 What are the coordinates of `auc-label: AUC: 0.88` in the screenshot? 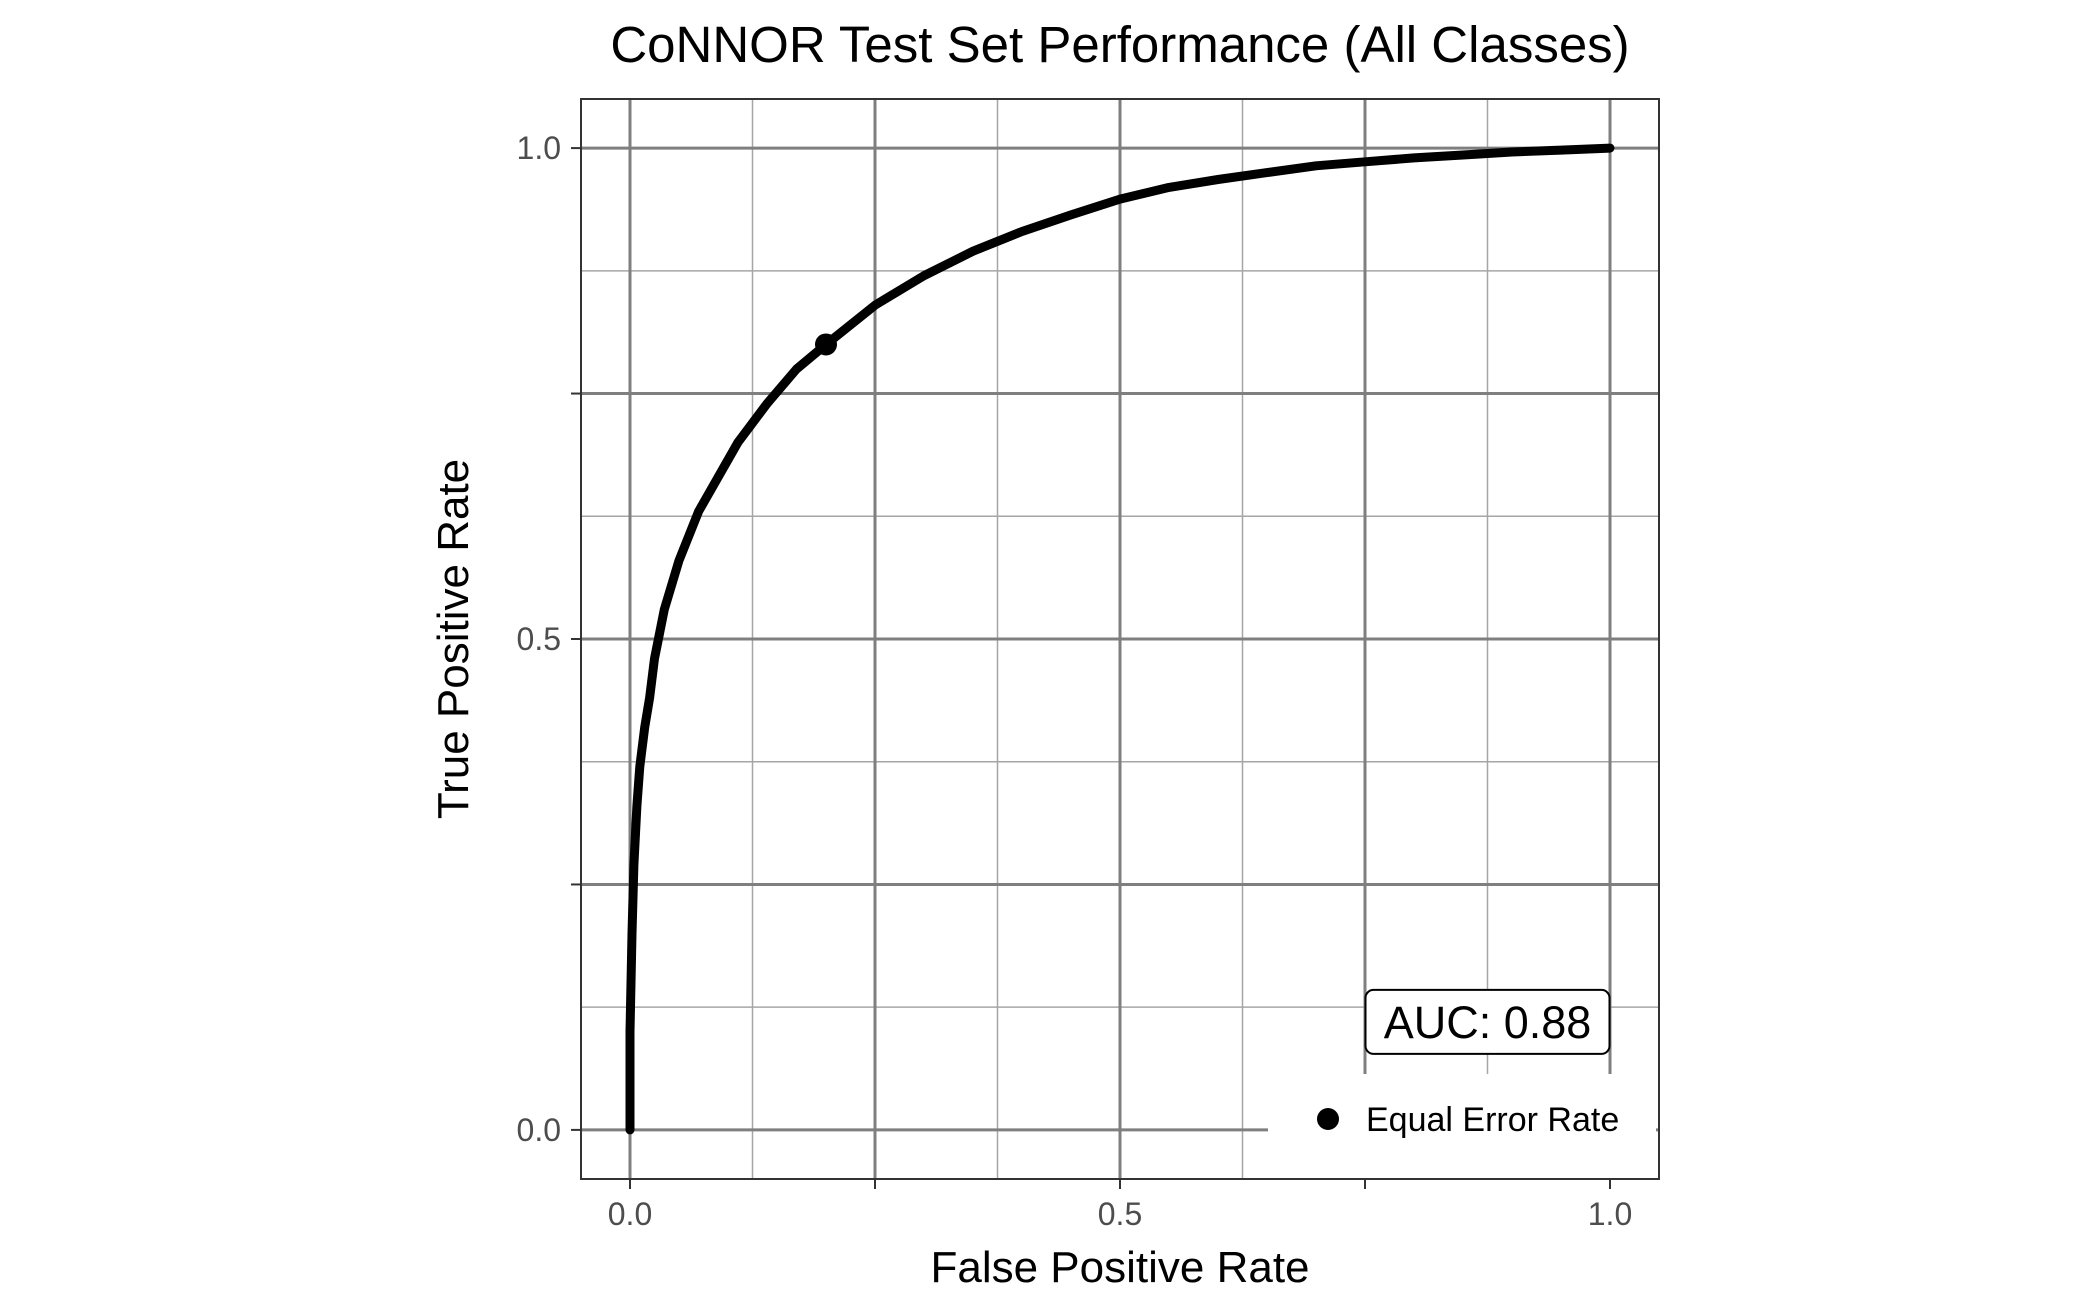 It's located at (1488, 1022).